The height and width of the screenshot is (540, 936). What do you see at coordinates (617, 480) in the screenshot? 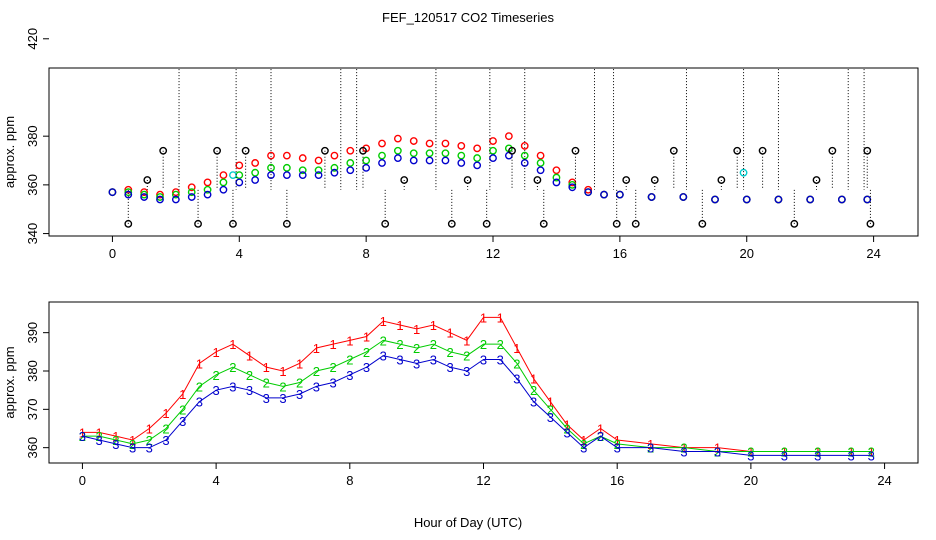
I see `x-tick-label: 16` at bounding box center [617, 480].